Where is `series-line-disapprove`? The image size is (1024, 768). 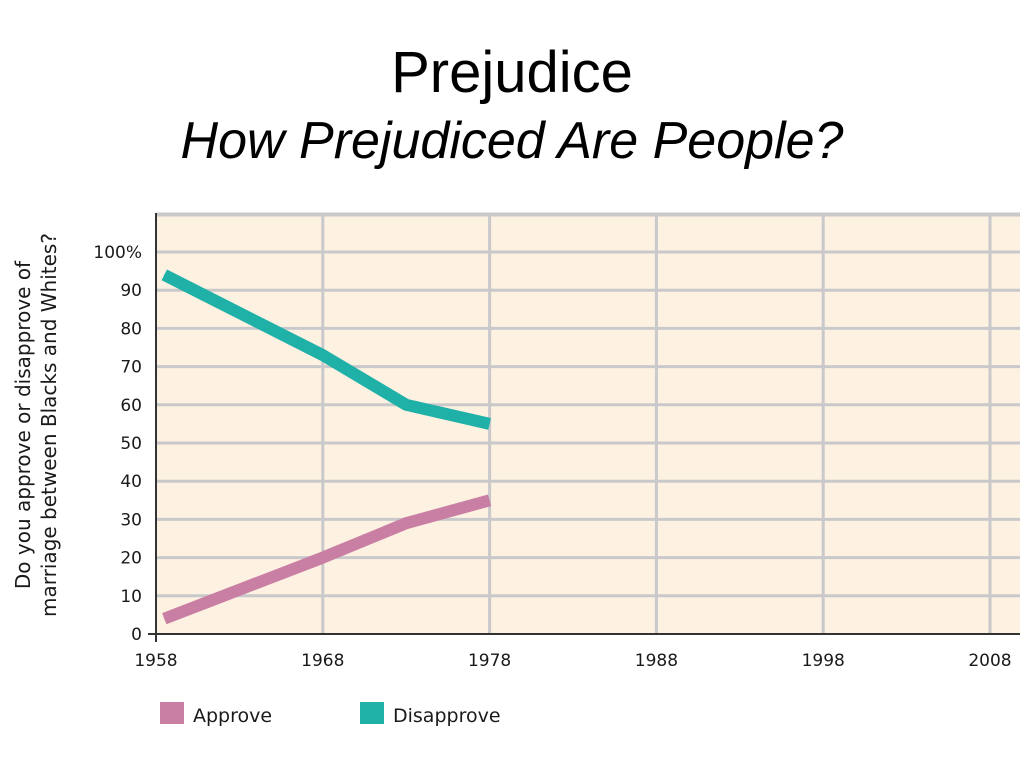
series-line-disapprove is located at coordinates (326, 349).